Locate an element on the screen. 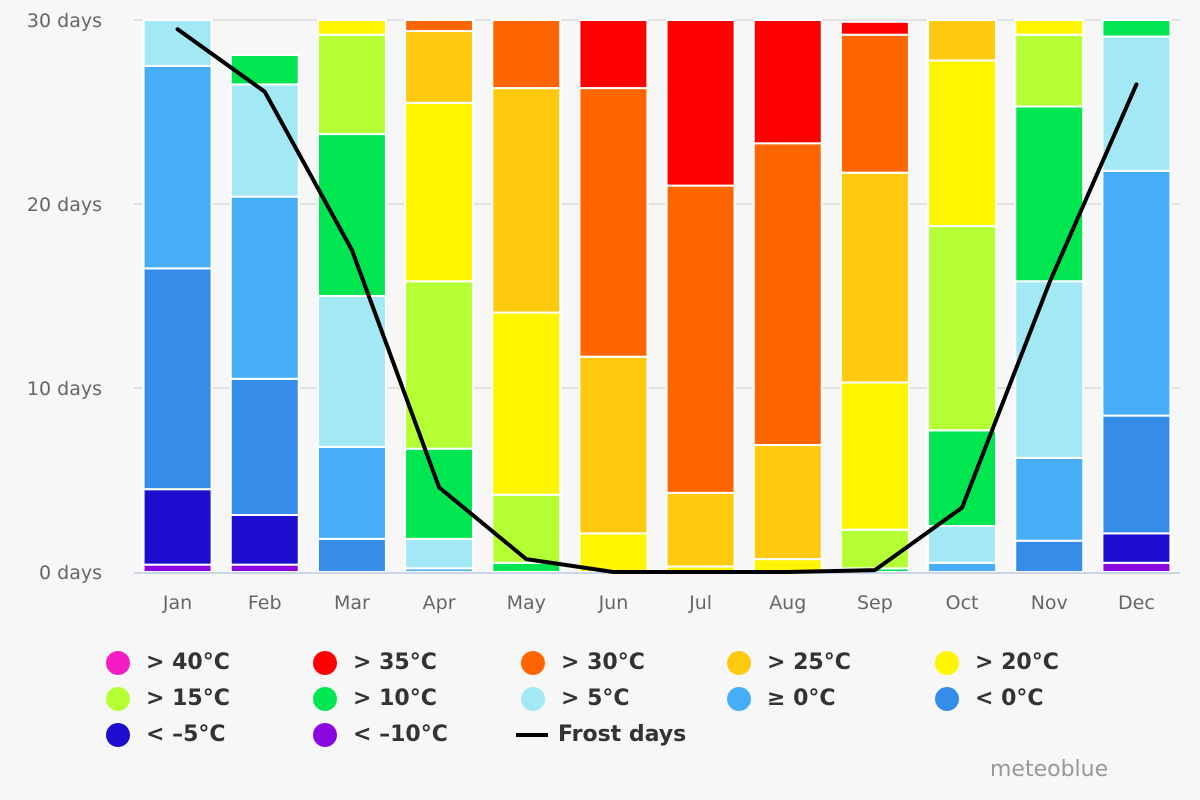 This screenshot has width=1200, height=800. legend-item: > 20°C is located at coordinates (997, 662).